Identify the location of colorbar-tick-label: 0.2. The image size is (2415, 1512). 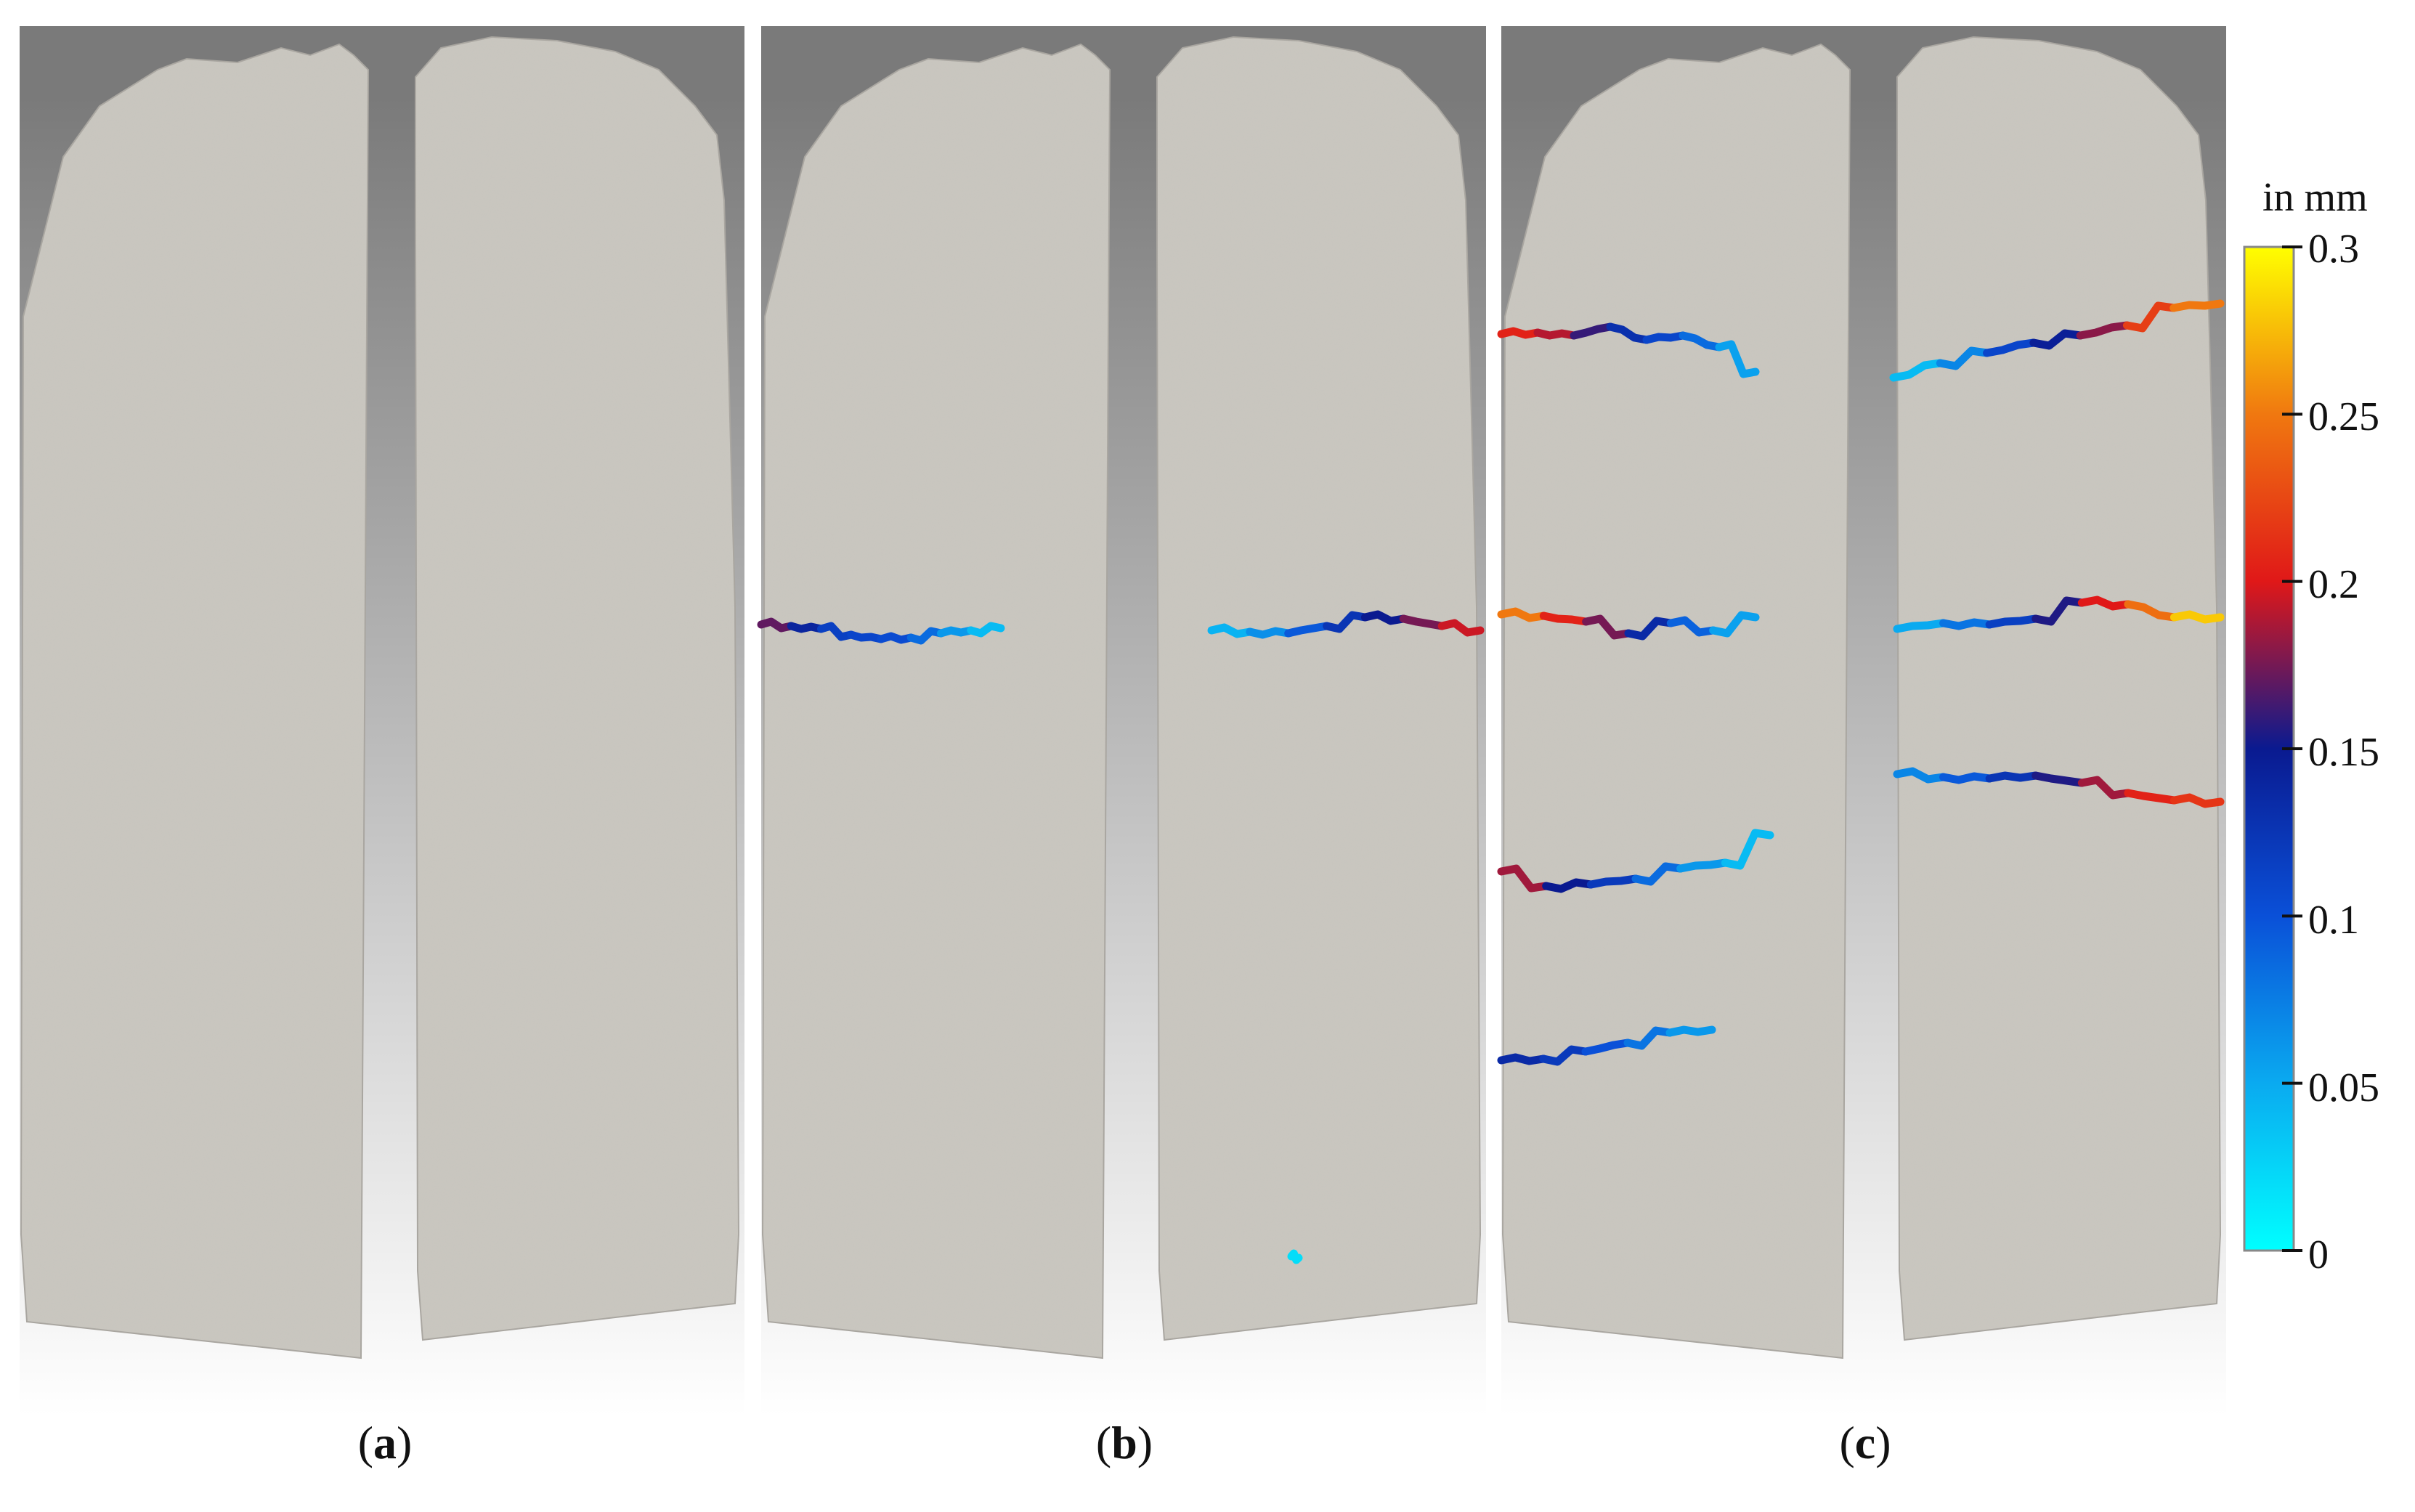
(2333, 584).